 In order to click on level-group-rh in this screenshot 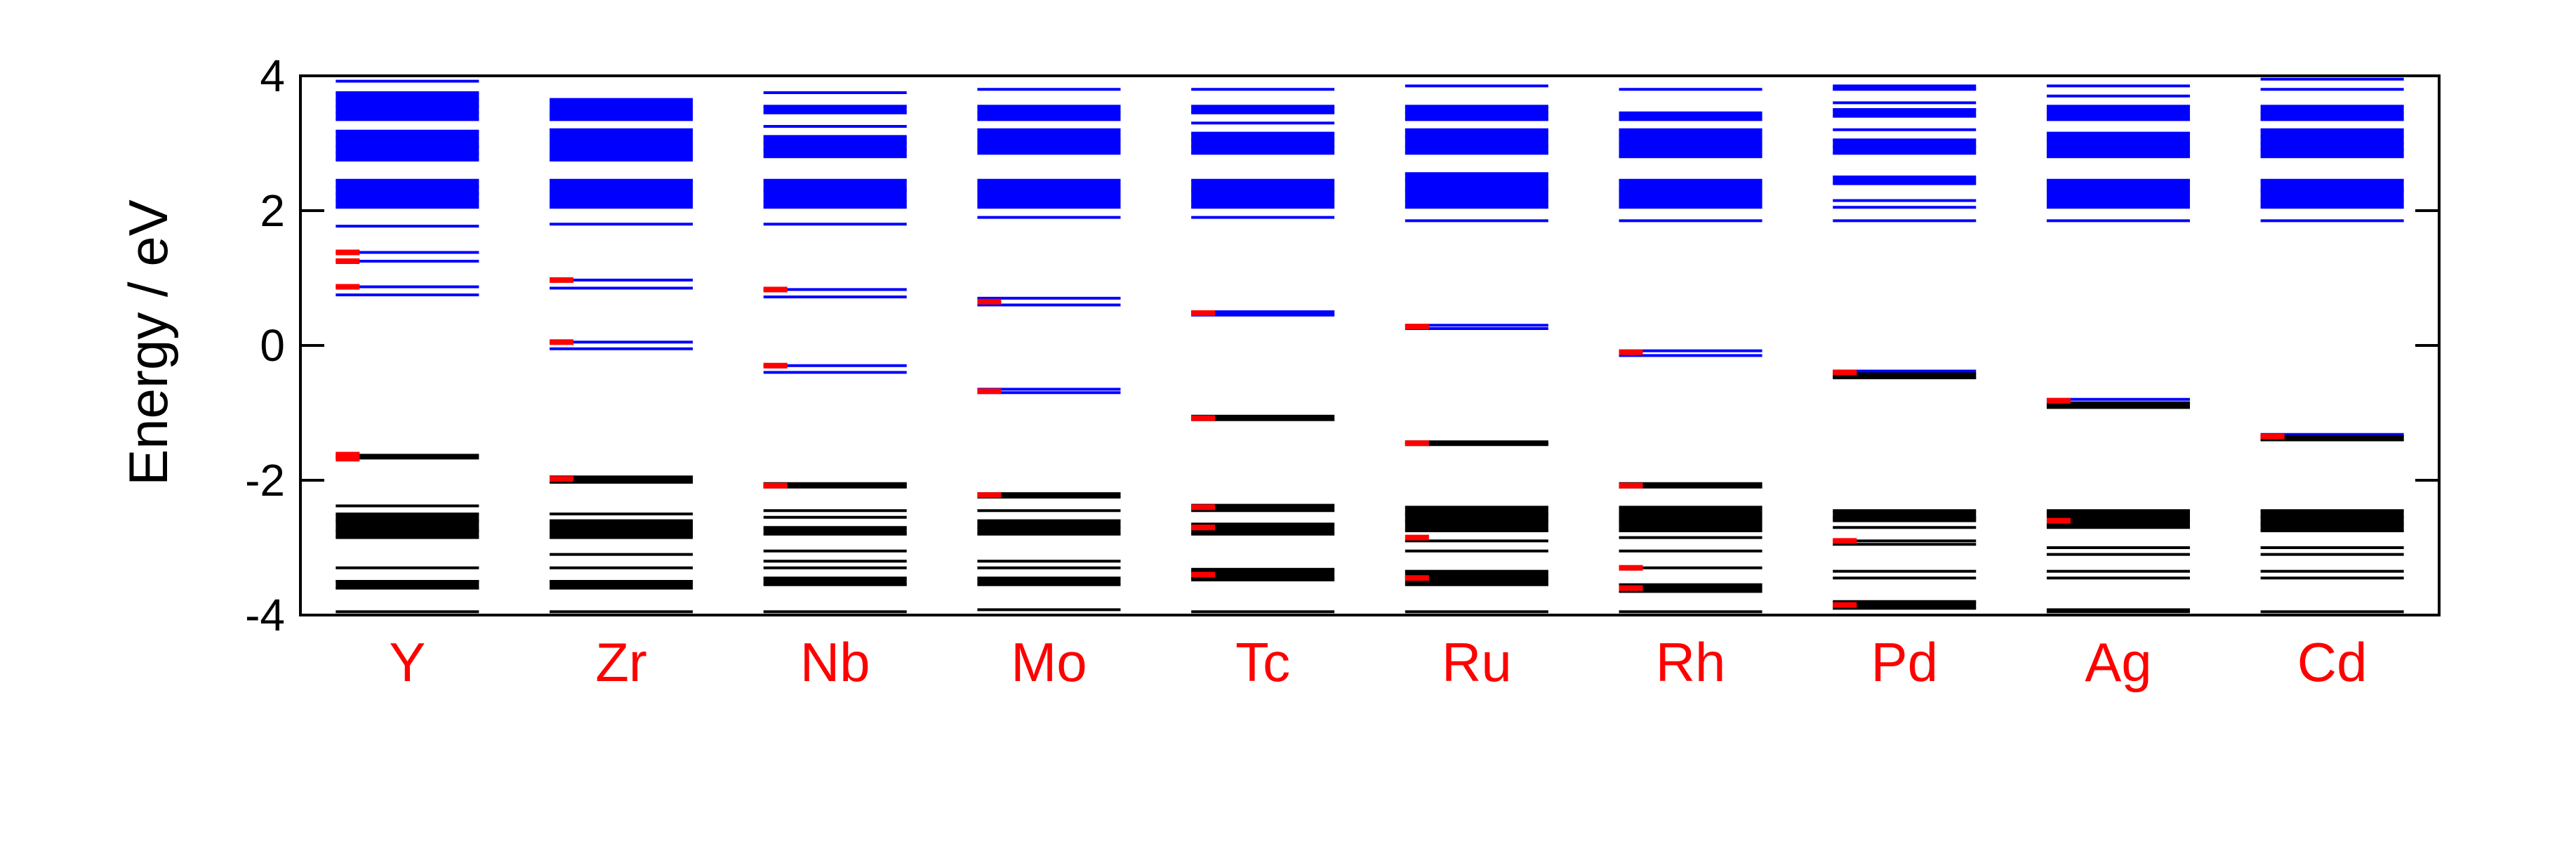, I will do `click(1690, 351)`.